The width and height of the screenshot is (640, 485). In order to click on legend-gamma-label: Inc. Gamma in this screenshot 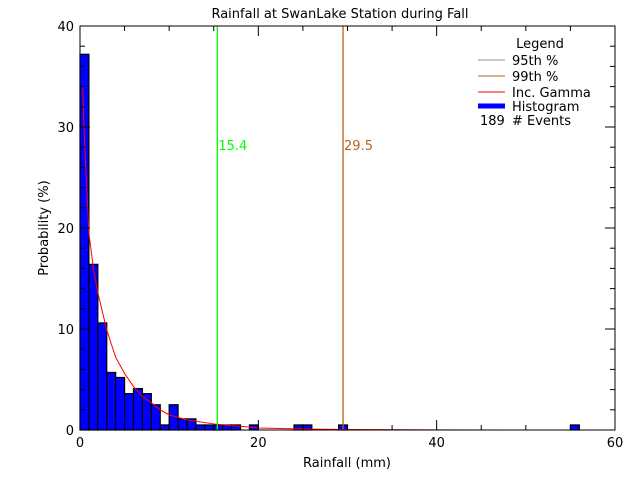, I will do `click(551, 93)`.